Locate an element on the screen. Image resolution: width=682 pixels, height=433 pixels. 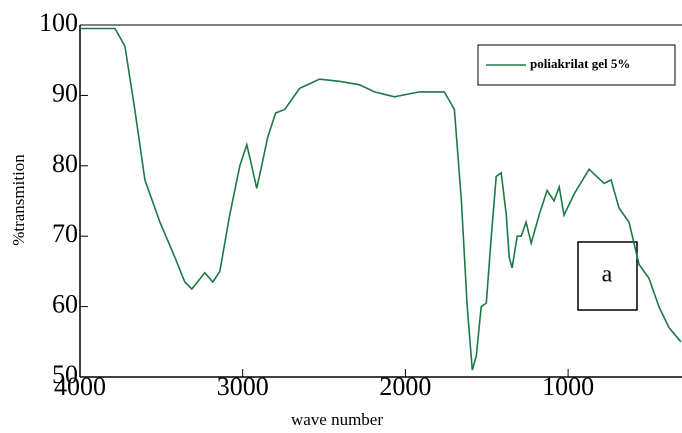
annotation: a is located at coordinates (607, 275).